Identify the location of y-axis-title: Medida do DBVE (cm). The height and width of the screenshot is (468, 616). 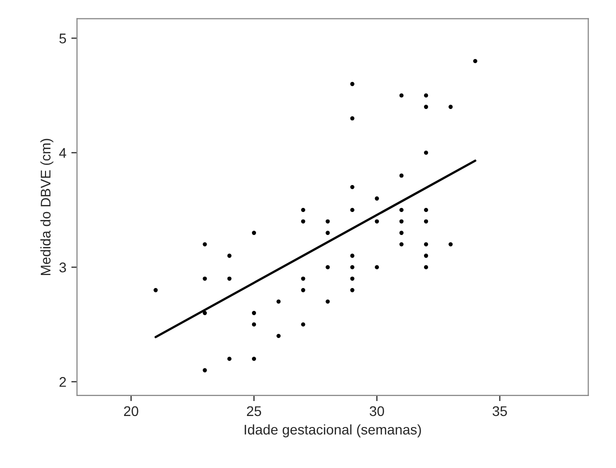
(47, 207).